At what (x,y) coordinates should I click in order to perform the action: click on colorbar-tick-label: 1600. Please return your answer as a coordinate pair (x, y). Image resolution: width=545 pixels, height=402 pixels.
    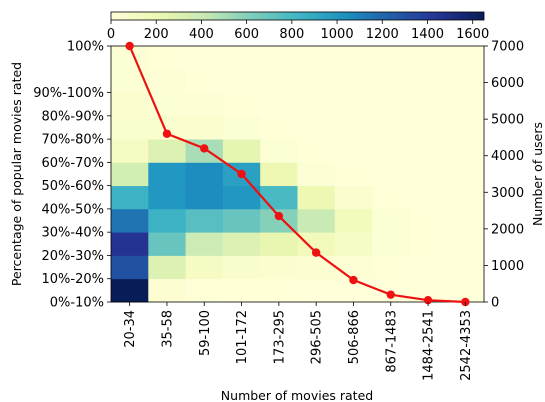
    Looking at the image, I should click on (472, 34).